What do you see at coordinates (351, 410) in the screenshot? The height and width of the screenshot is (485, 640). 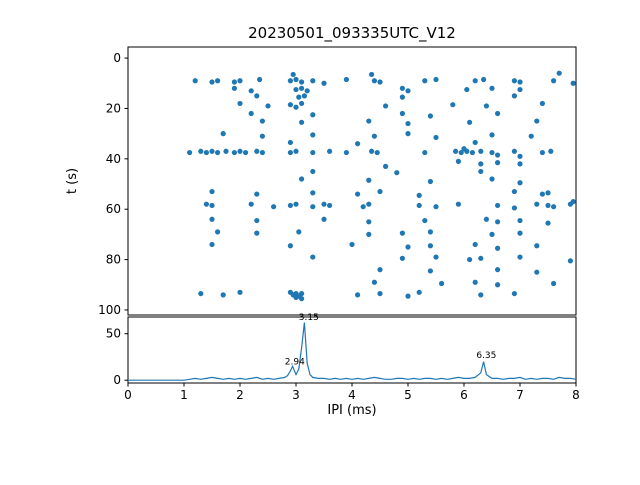 I see `x-axis-label: IPI (ms)` at bounding box center [351, 410].